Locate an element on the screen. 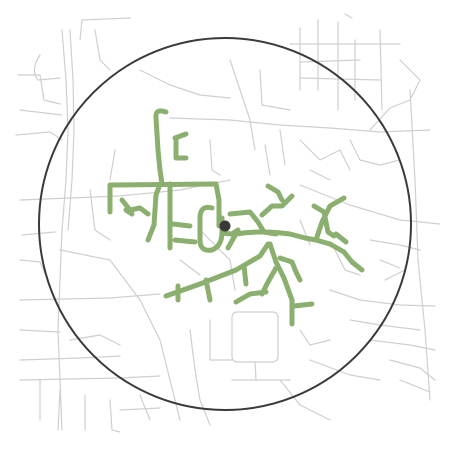 The width and height of the screenshot is (451, 449). origin-point-icon is located at coordinates (225, 226).